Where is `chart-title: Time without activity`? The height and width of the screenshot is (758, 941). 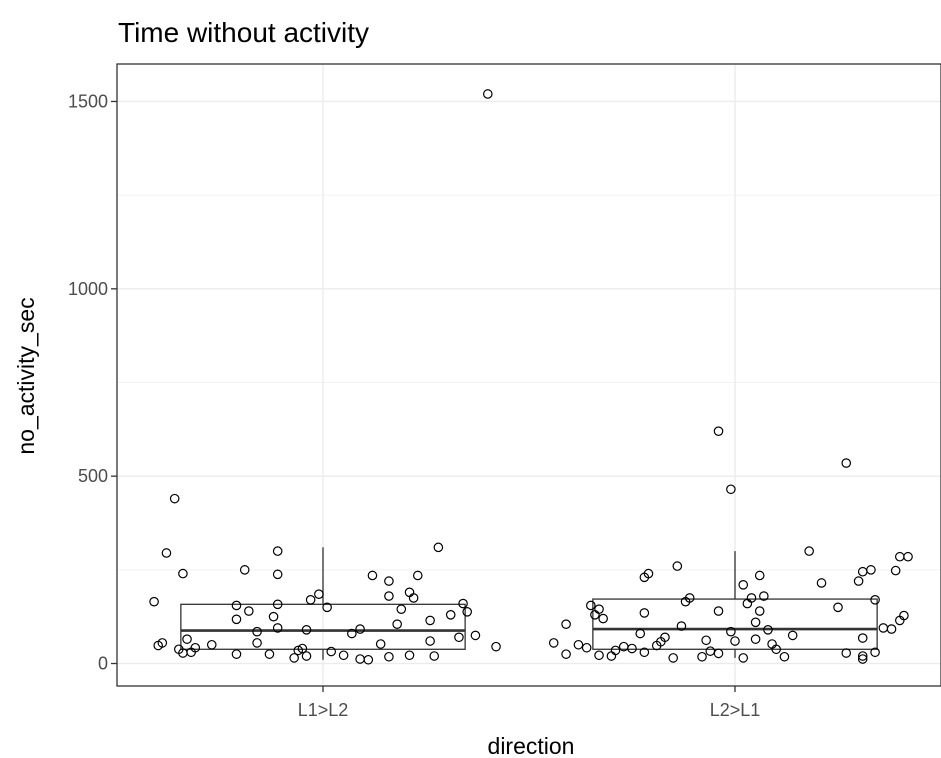
chart-title: Time without activity is located at coordinates (243, 32).